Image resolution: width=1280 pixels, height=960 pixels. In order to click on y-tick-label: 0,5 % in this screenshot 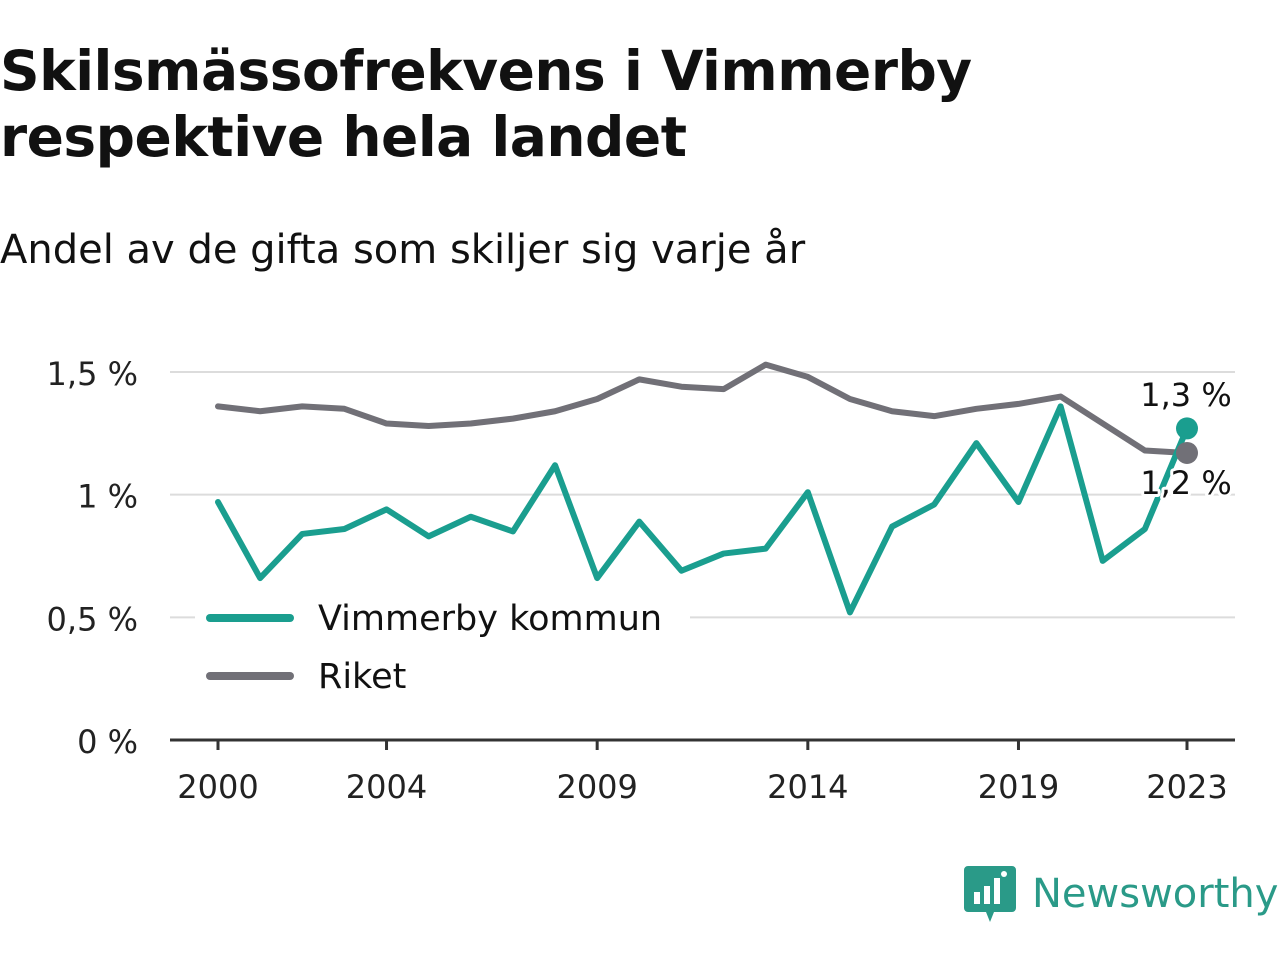, I will do `click(92, 619)`.